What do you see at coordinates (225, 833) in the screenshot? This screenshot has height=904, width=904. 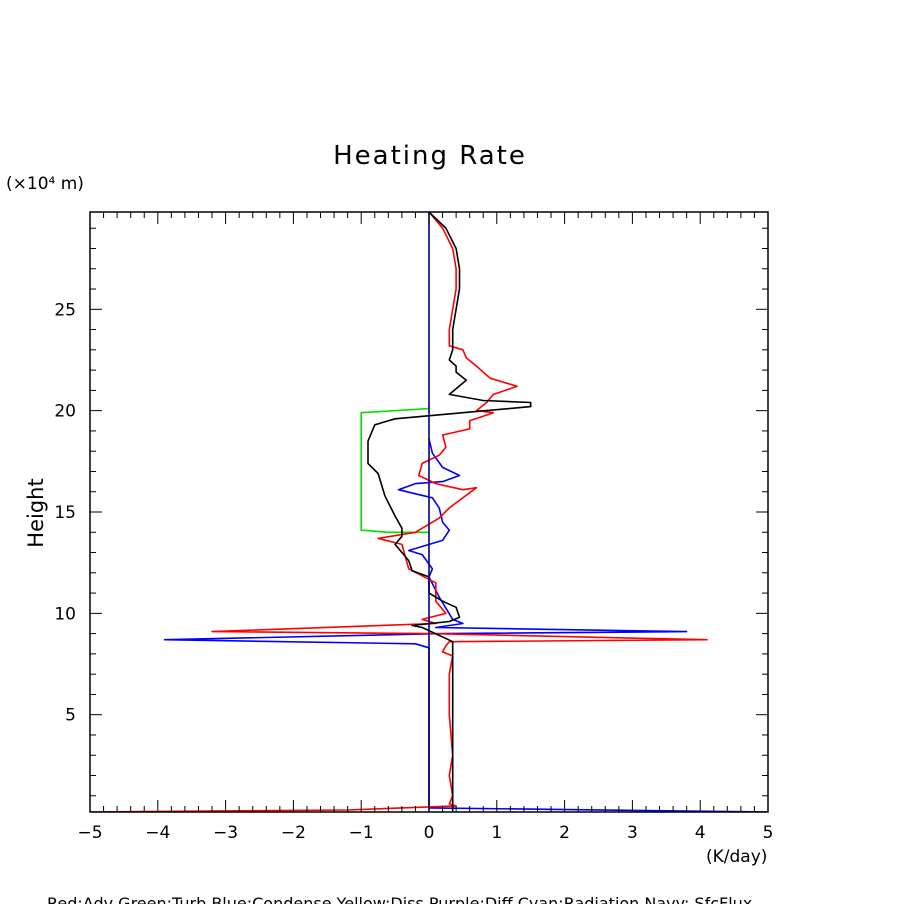 I see `x-tick-label: −3` at bounding box center [225, 833].